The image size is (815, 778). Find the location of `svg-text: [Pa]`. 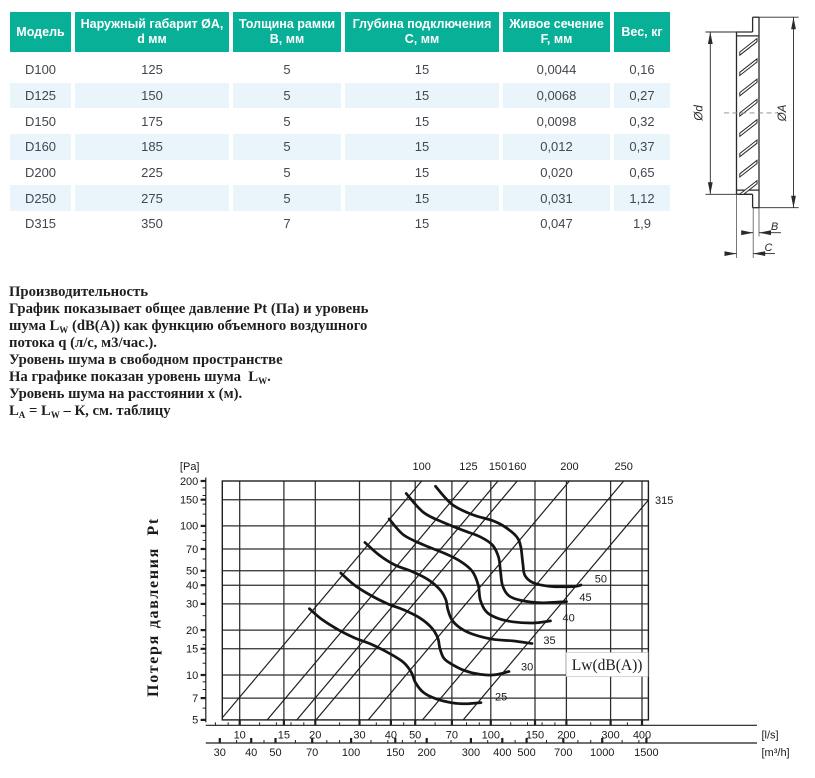

svg-text: [Pa] is located at coordinates (190, 467).